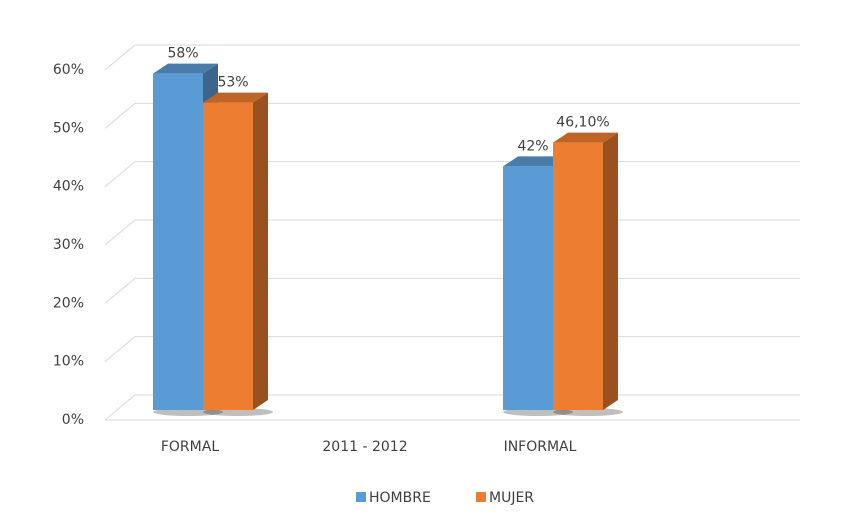 The width and height of the screenshot is (857, 512). Describe the element at coordinates (232, 83) in the screenshot. I see `data-label: 53%` at that location.